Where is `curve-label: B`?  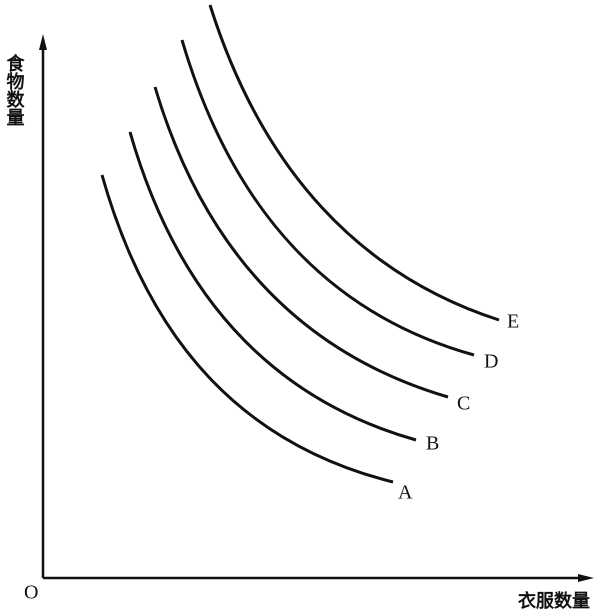
curve-label: B is located at coordinates (432, 444).